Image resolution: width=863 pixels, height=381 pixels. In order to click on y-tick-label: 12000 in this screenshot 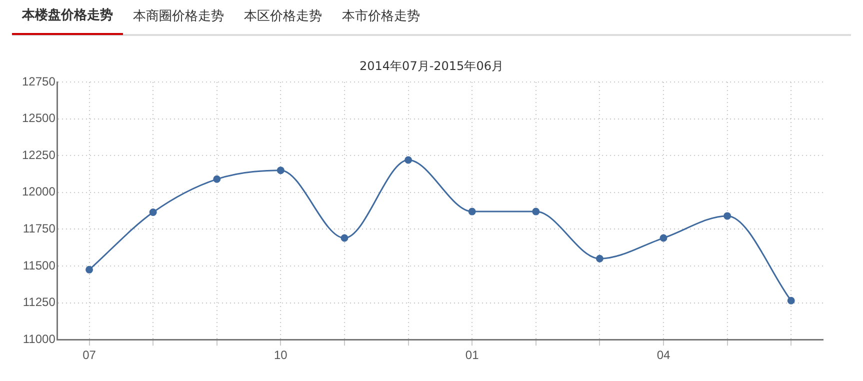, I will do `click(39, 191)`.